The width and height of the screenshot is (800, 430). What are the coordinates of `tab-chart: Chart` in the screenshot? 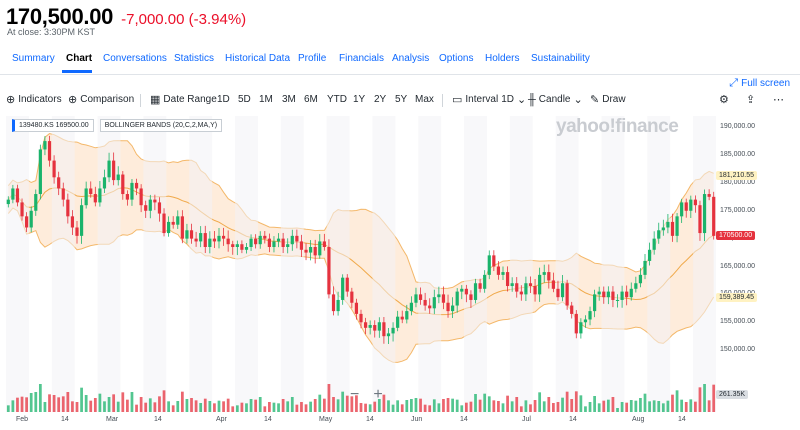 It's located at (79, 58).